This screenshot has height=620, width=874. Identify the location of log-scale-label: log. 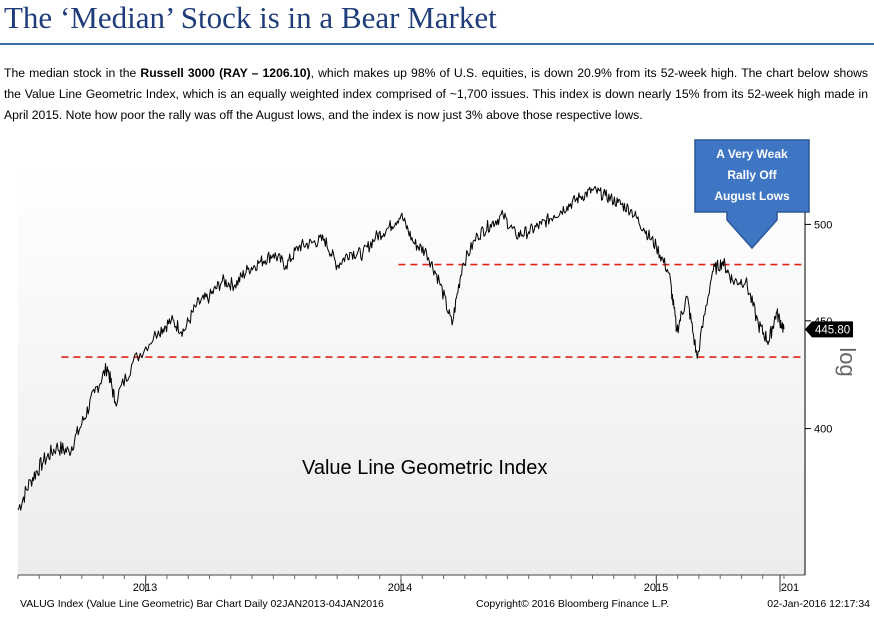
(847, 361).